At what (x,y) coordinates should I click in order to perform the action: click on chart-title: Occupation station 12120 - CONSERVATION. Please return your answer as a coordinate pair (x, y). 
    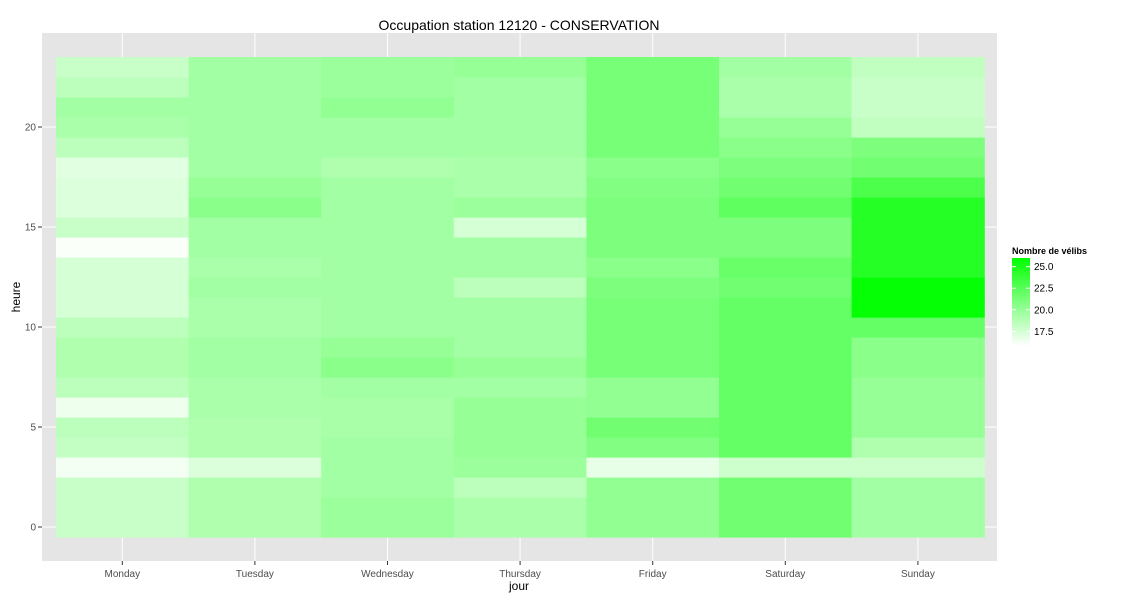
    Looking at the image, I should click on (519, 25).